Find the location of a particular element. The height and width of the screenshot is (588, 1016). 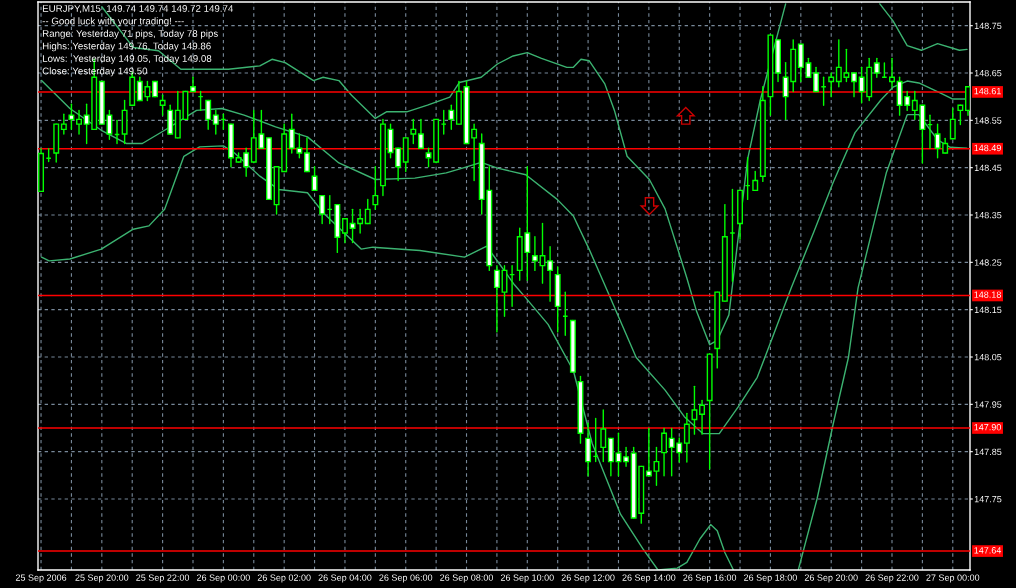

y-tick-label: 148.55 is located at coordinates (988, 120).